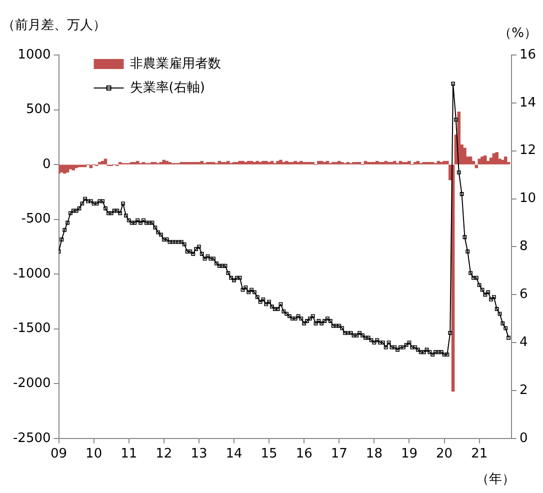 Image resolution: width=543 pixels, height=493 pixels. I want to click on y2-tick-label: 16, so click(527, 54).